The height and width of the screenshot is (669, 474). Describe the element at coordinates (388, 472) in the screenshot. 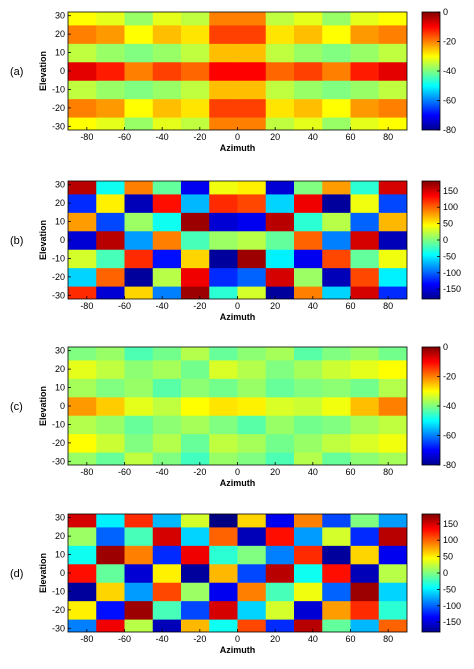

I see `x-tick-label: 80` at that location.